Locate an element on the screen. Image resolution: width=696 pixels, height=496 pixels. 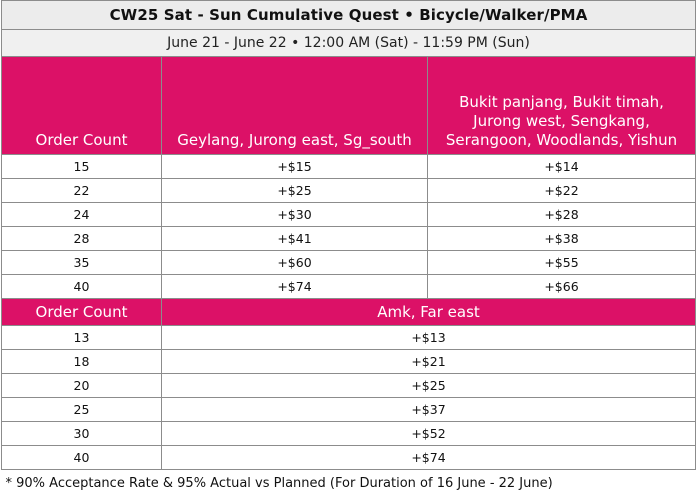
table-row: 24+$30+$28 is located at coordinates (349, 215).